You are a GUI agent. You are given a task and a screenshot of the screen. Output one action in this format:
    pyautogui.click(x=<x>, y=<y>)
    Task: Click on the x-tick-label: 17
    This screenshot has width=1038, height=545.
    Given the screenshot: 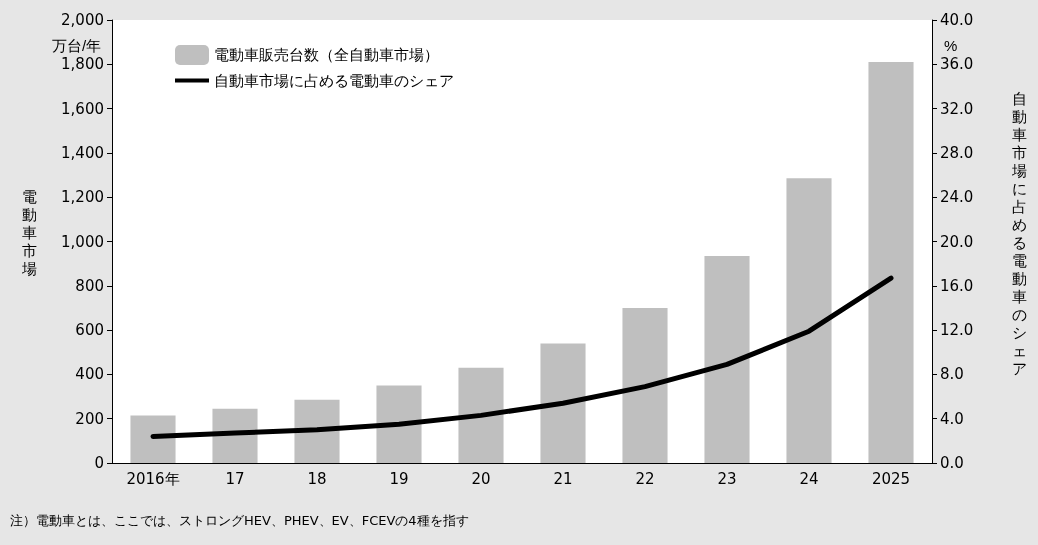 What is the action you would take?
    pyautogui.click(x=235, y=478)
    